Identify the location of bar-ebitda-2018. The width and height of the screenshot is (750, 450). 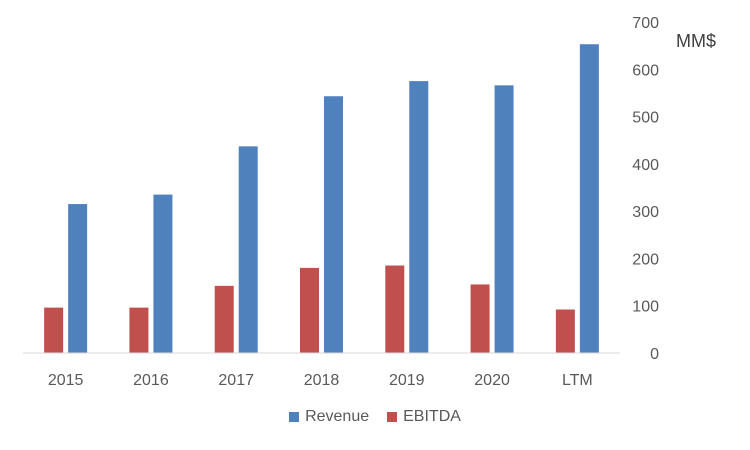
(309, 310).